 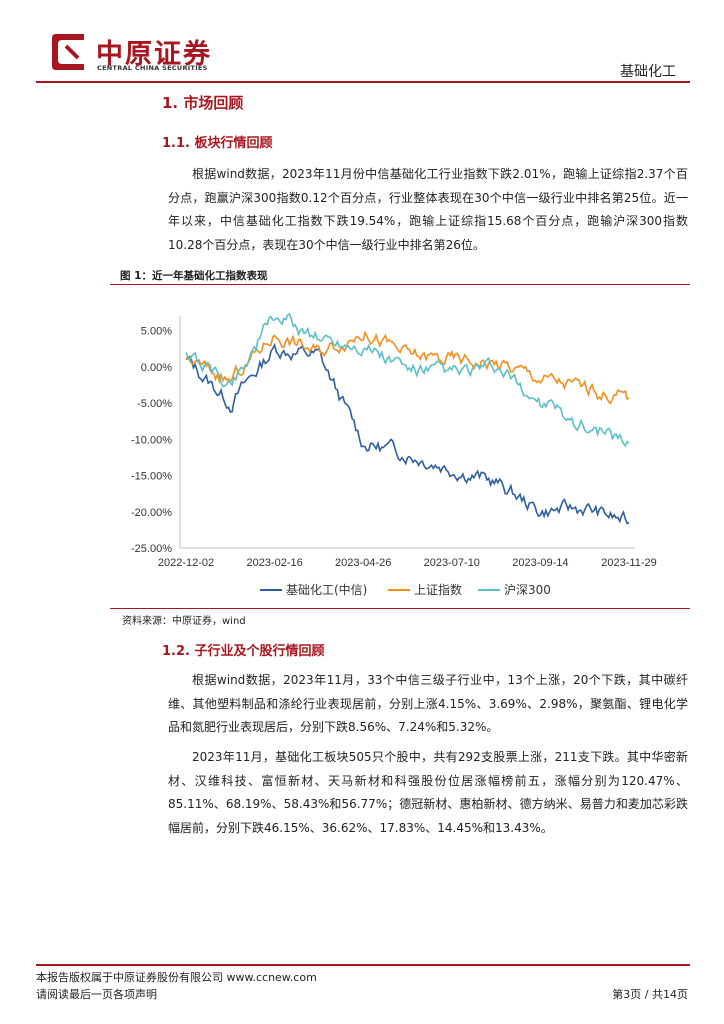 What do you see at coordinates (152, 68) in the screenshot?
I see `brand-name-en: CENTRAL CHINA SECURITIES` at bounding box center [152, 68].